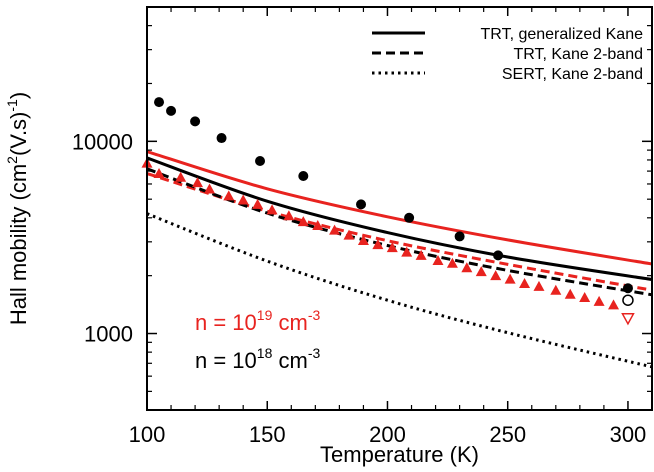 This screenshot has height=472, width=654. What do you see at coordinates (257, 340) in the screenshot?
I see `annotations: n = 1019 cm-3 n = 1018 cm-3` at bounding box center [257, 340].